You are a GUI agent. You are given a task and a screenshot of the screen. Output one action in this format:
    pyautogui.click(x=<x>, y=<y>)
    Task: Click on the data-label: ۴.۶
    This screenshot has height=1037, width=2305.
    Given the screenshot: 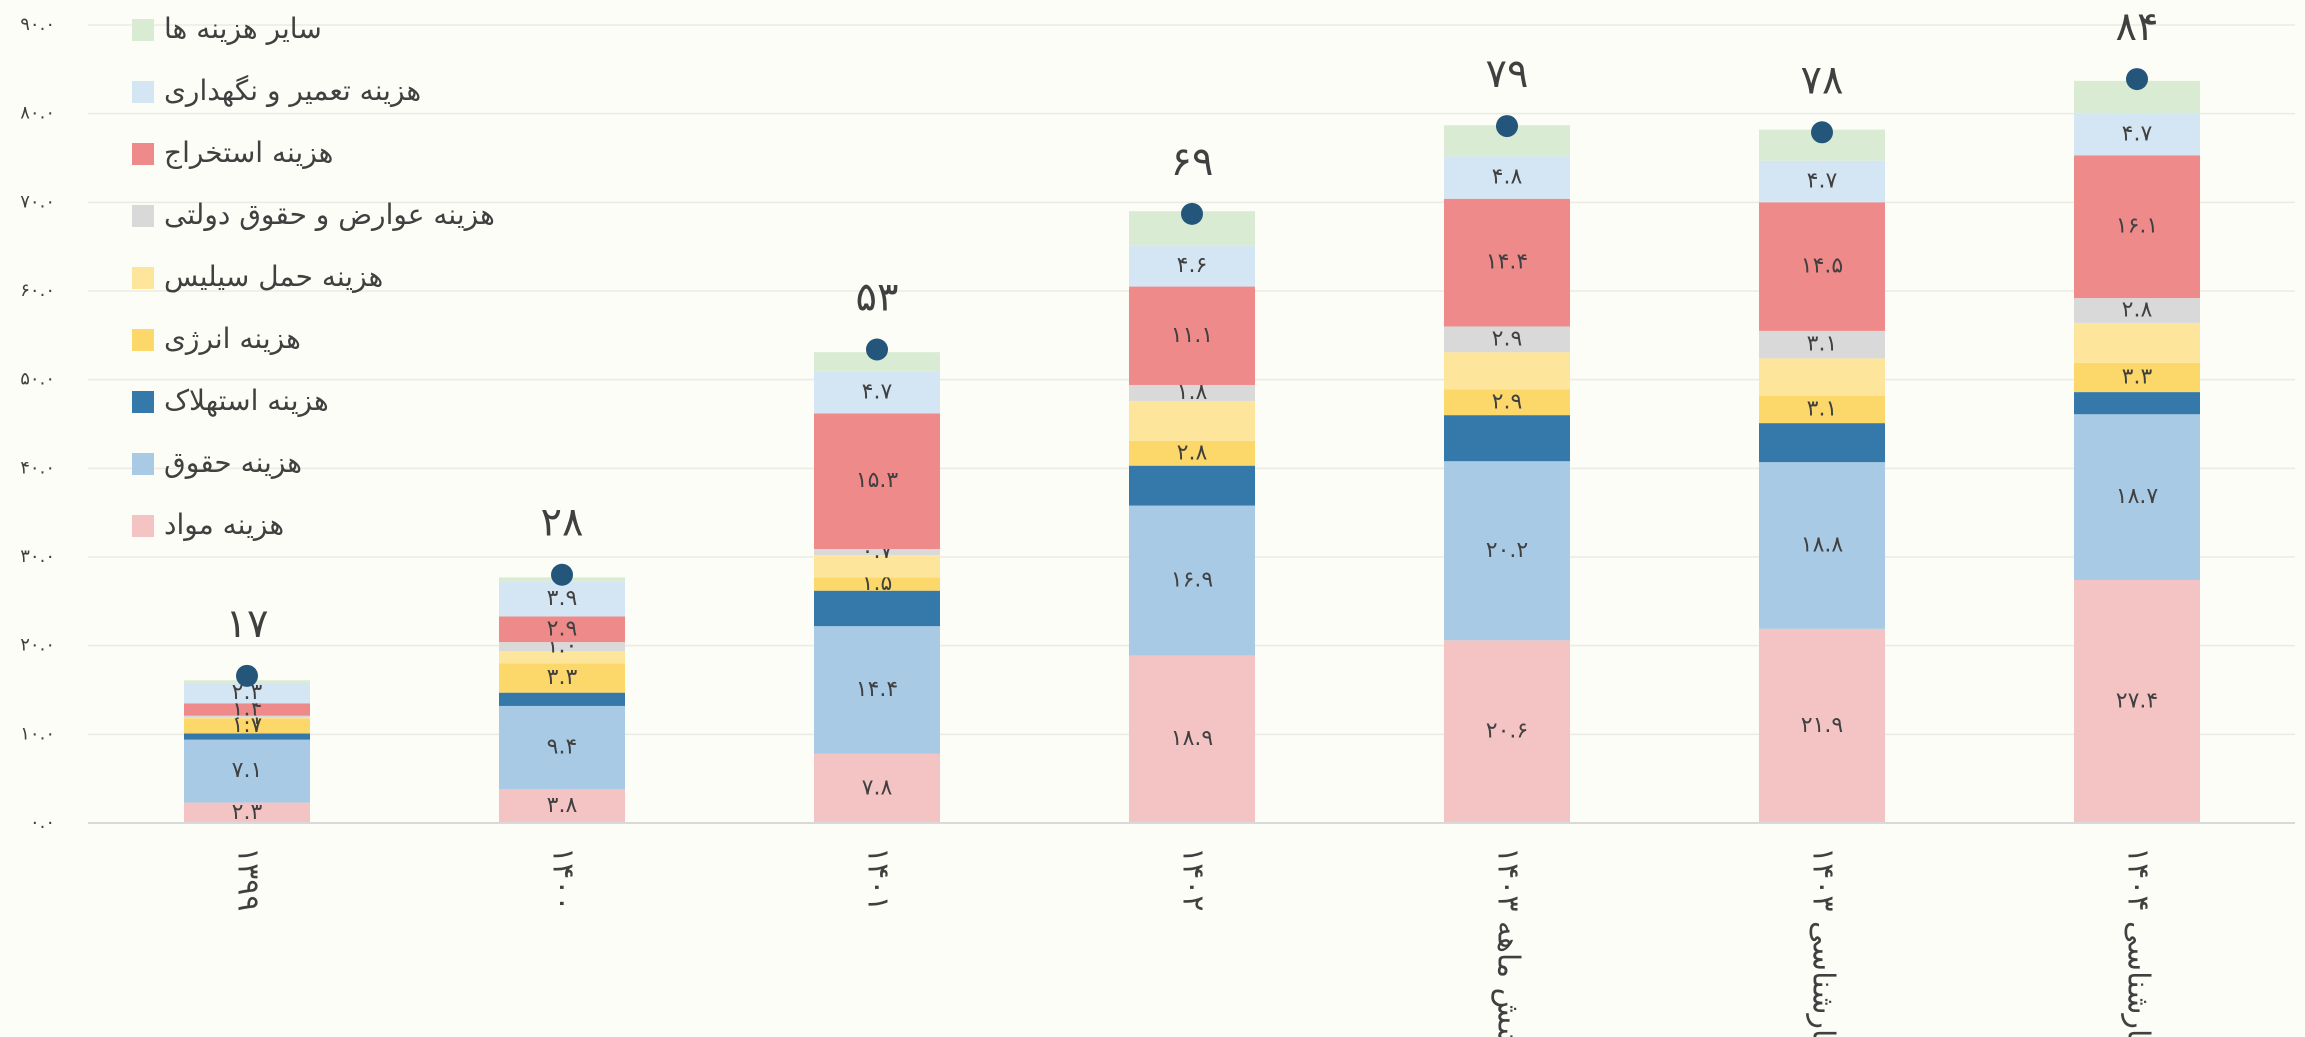 What is the action you would take?
    pyautogui.click(x=1192, y=265)
    